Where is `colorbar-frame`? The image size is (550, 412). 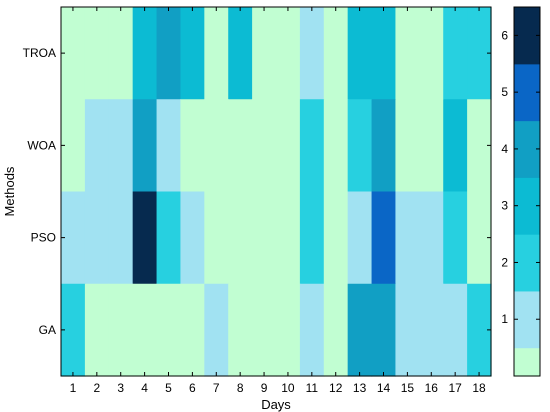
colorbar-frame is located at coordinates (527, 191).